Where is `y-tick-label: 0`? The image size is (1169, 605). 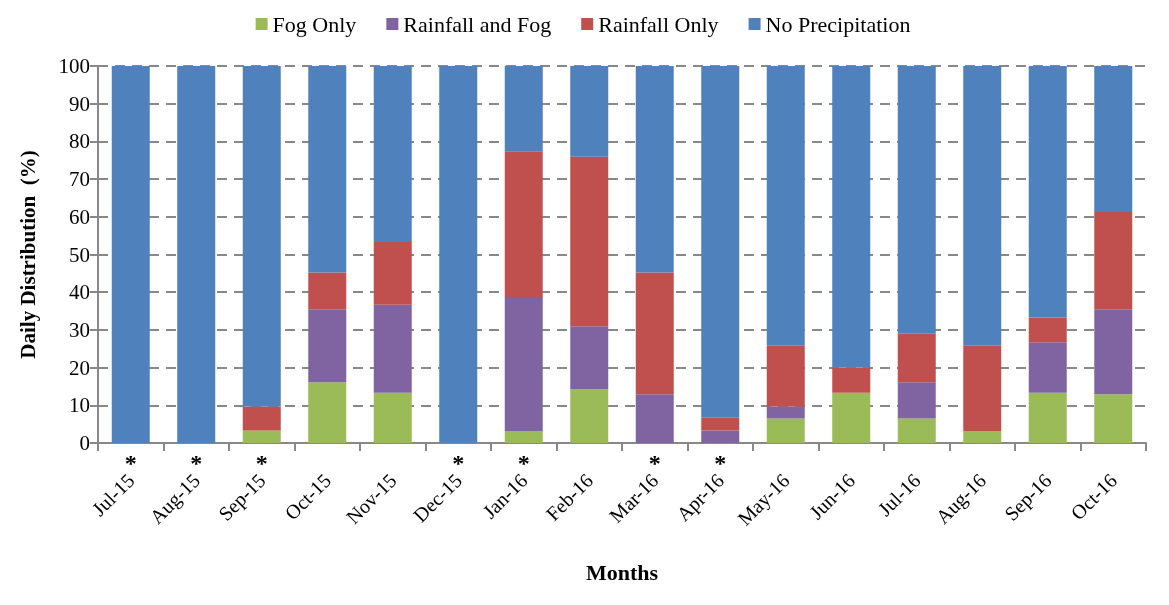
y-tick-label: 0 is located at coordinates (84, 443).